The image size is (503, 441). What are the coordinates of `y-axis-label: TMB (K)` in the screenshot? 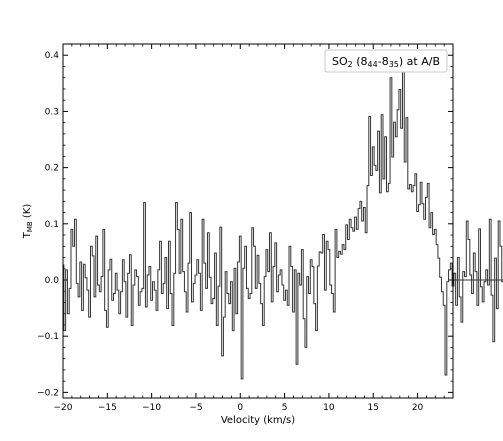 It's located at (28, 222).